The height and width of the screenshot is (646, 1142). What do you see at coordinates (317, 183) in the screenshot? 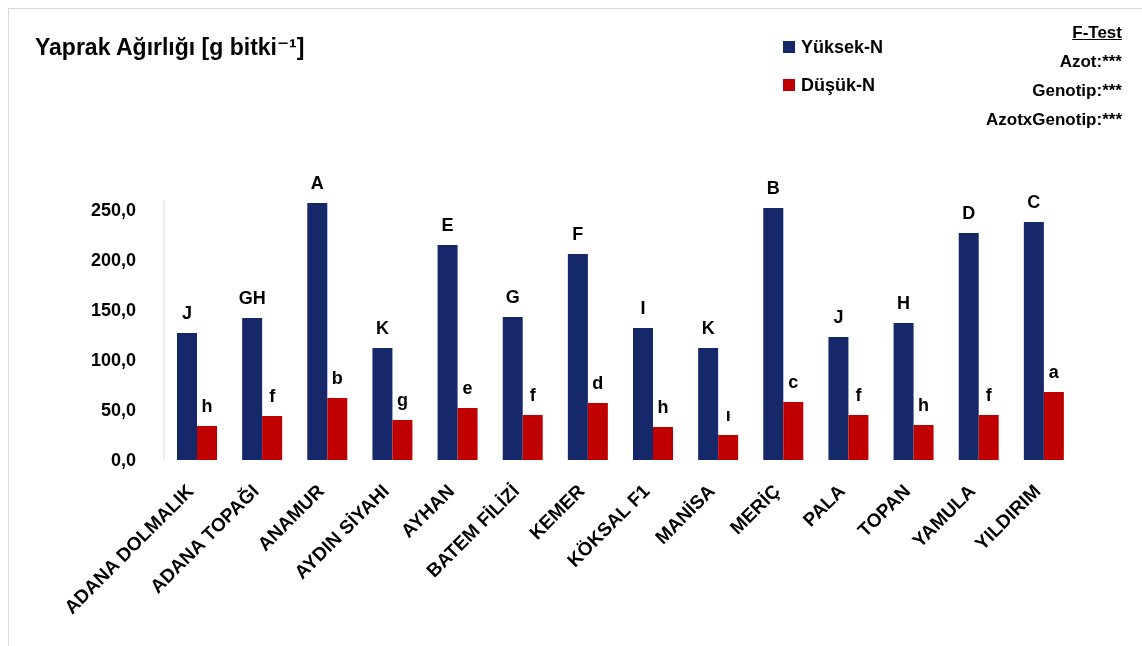
I see `data-label: A` at bounding box center [317, 183].